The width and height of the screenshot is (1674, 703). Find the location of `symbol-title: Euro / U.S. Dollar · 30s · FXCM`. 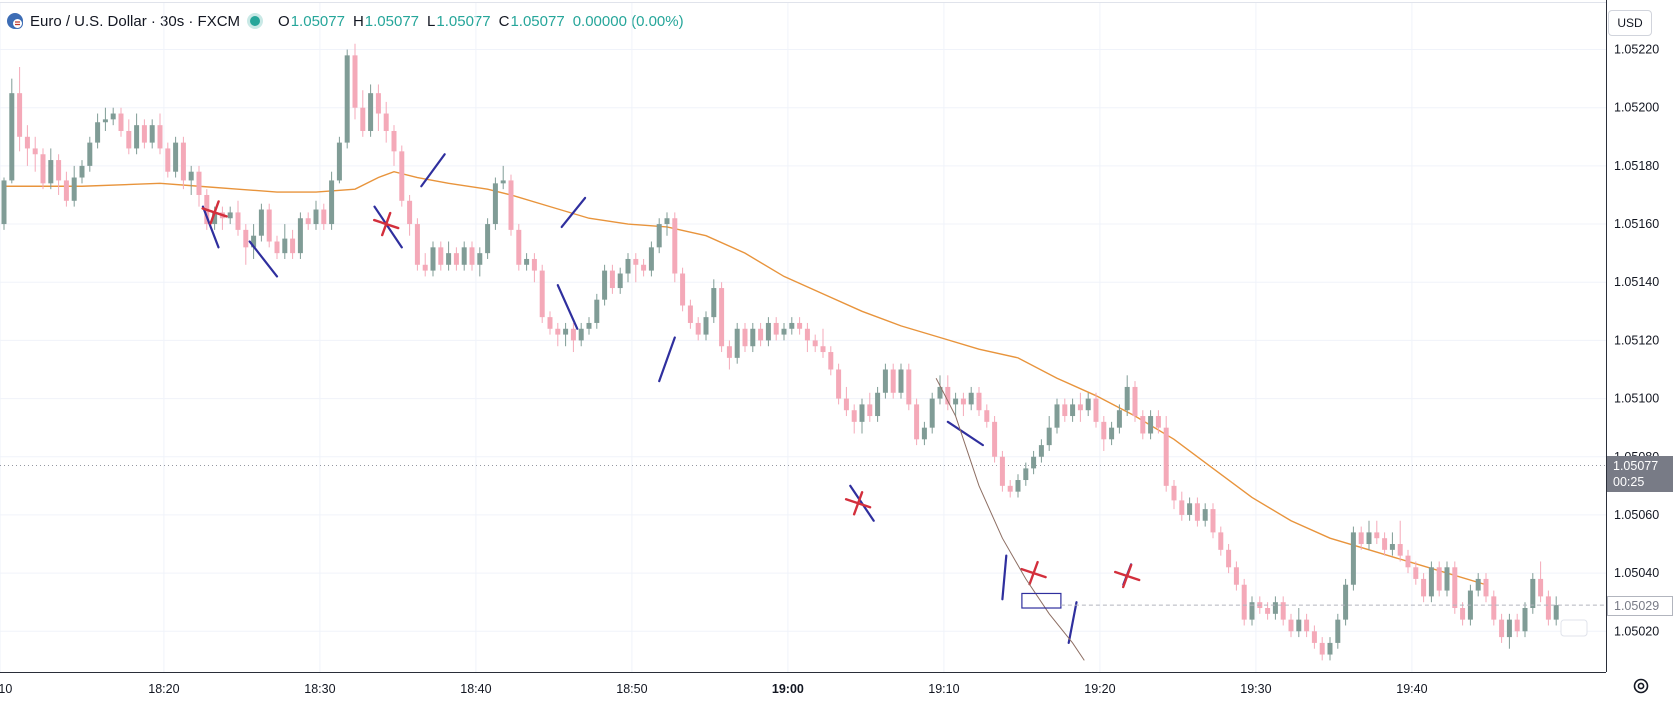

symbol-title: Euro / U.S. Dollar · 30s · FXCM is located at coordinates (135, 21).